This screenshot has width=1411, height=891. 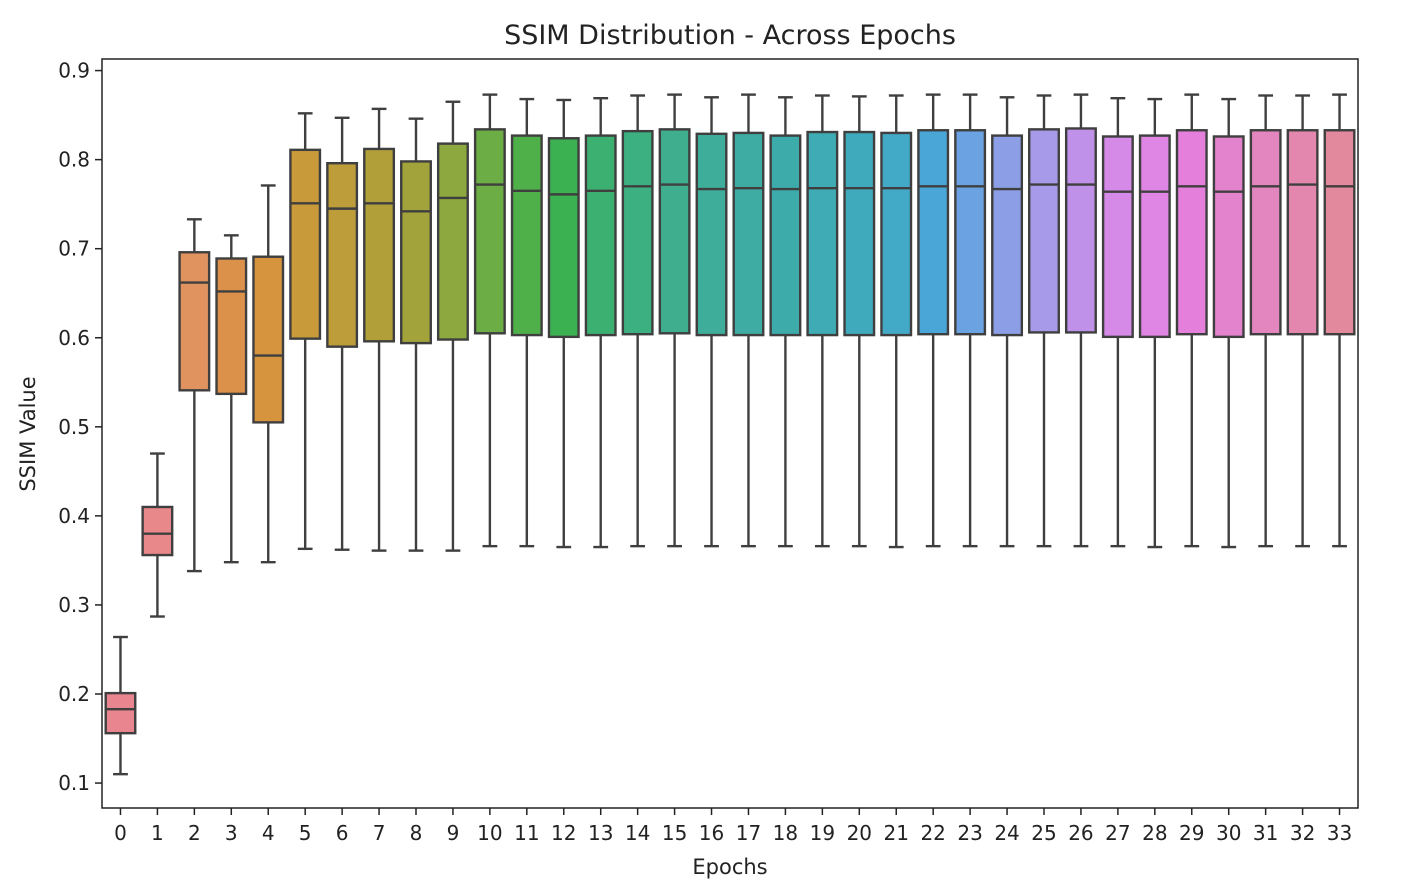 I want to click on x-tick-label: 19, so click(x=822, y=833).